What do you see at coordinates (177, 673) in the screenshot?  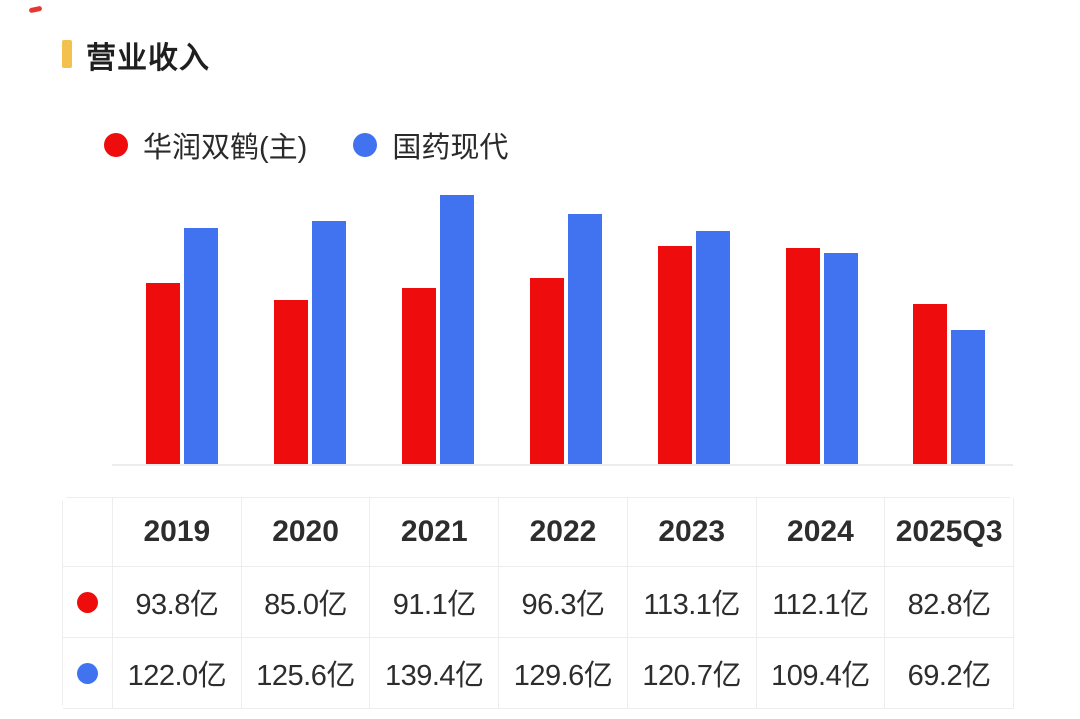 I see `table-cell: 122.0亿` at bounding box center [177, 673].